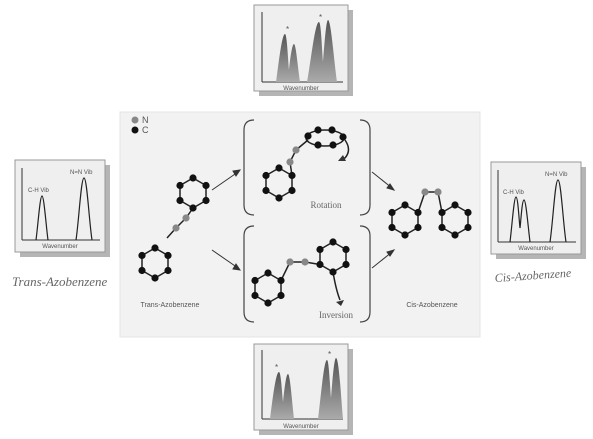  Describe the element at coordinates (336, 315) in the screenshot. I see `inversion-label: Inversion` at that location.